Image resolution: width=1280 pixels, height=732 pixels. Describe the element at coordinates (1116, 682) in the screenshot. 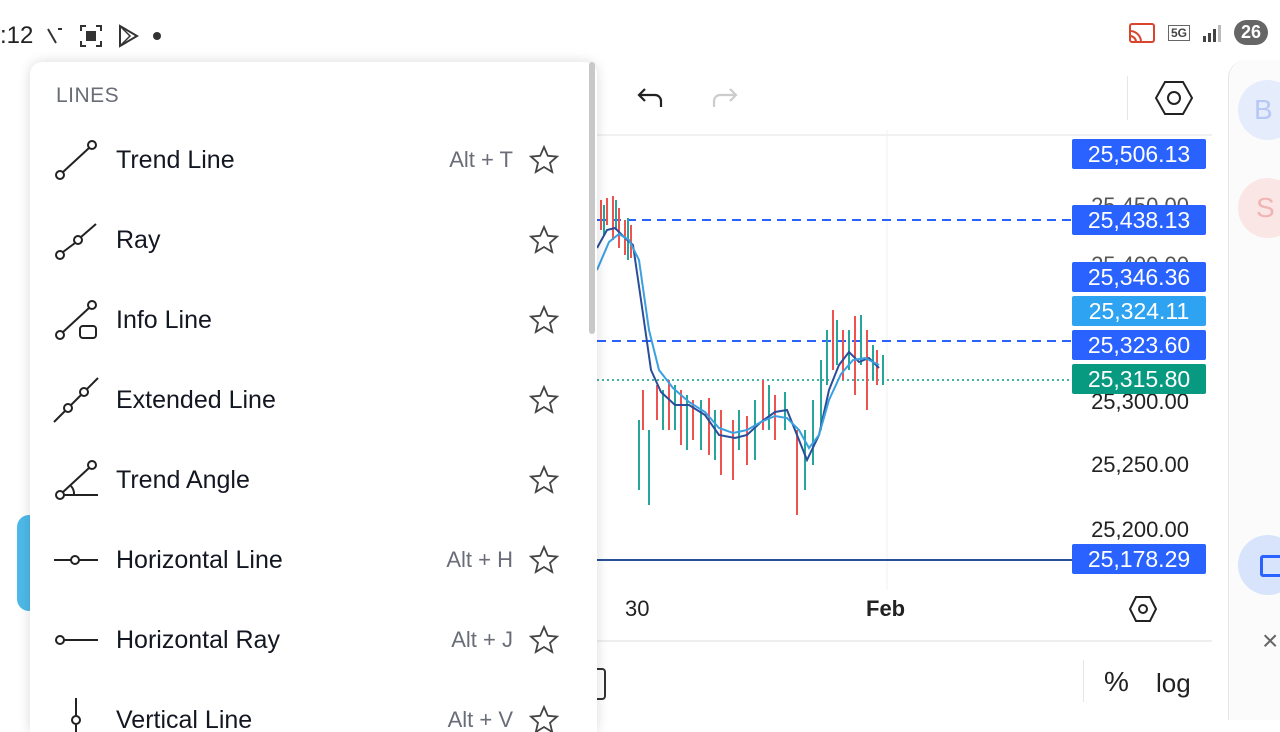

I see `percent-scale-toggle: %` at that location.